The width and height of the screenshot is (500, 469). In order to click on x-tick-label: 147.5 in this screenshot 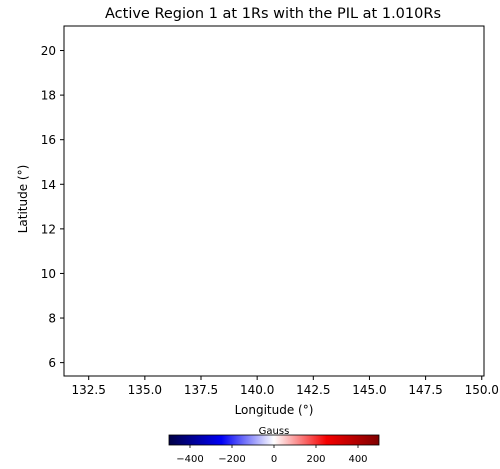, I will do `click(425, 390)`.